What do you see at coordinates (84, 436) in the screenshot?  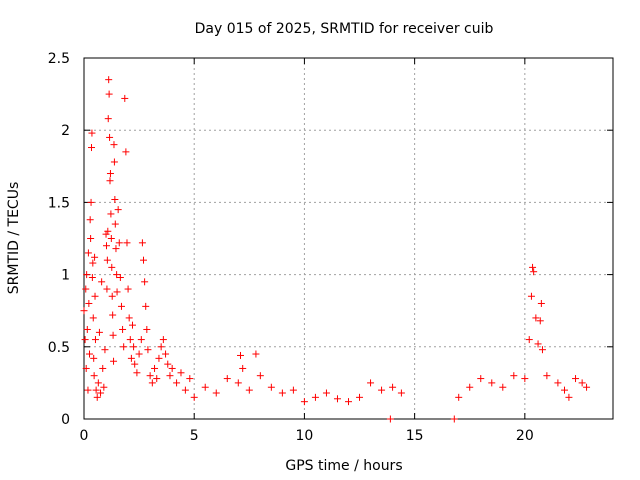 I see `x-tick-label: 0` at bounding box center [84, 436].